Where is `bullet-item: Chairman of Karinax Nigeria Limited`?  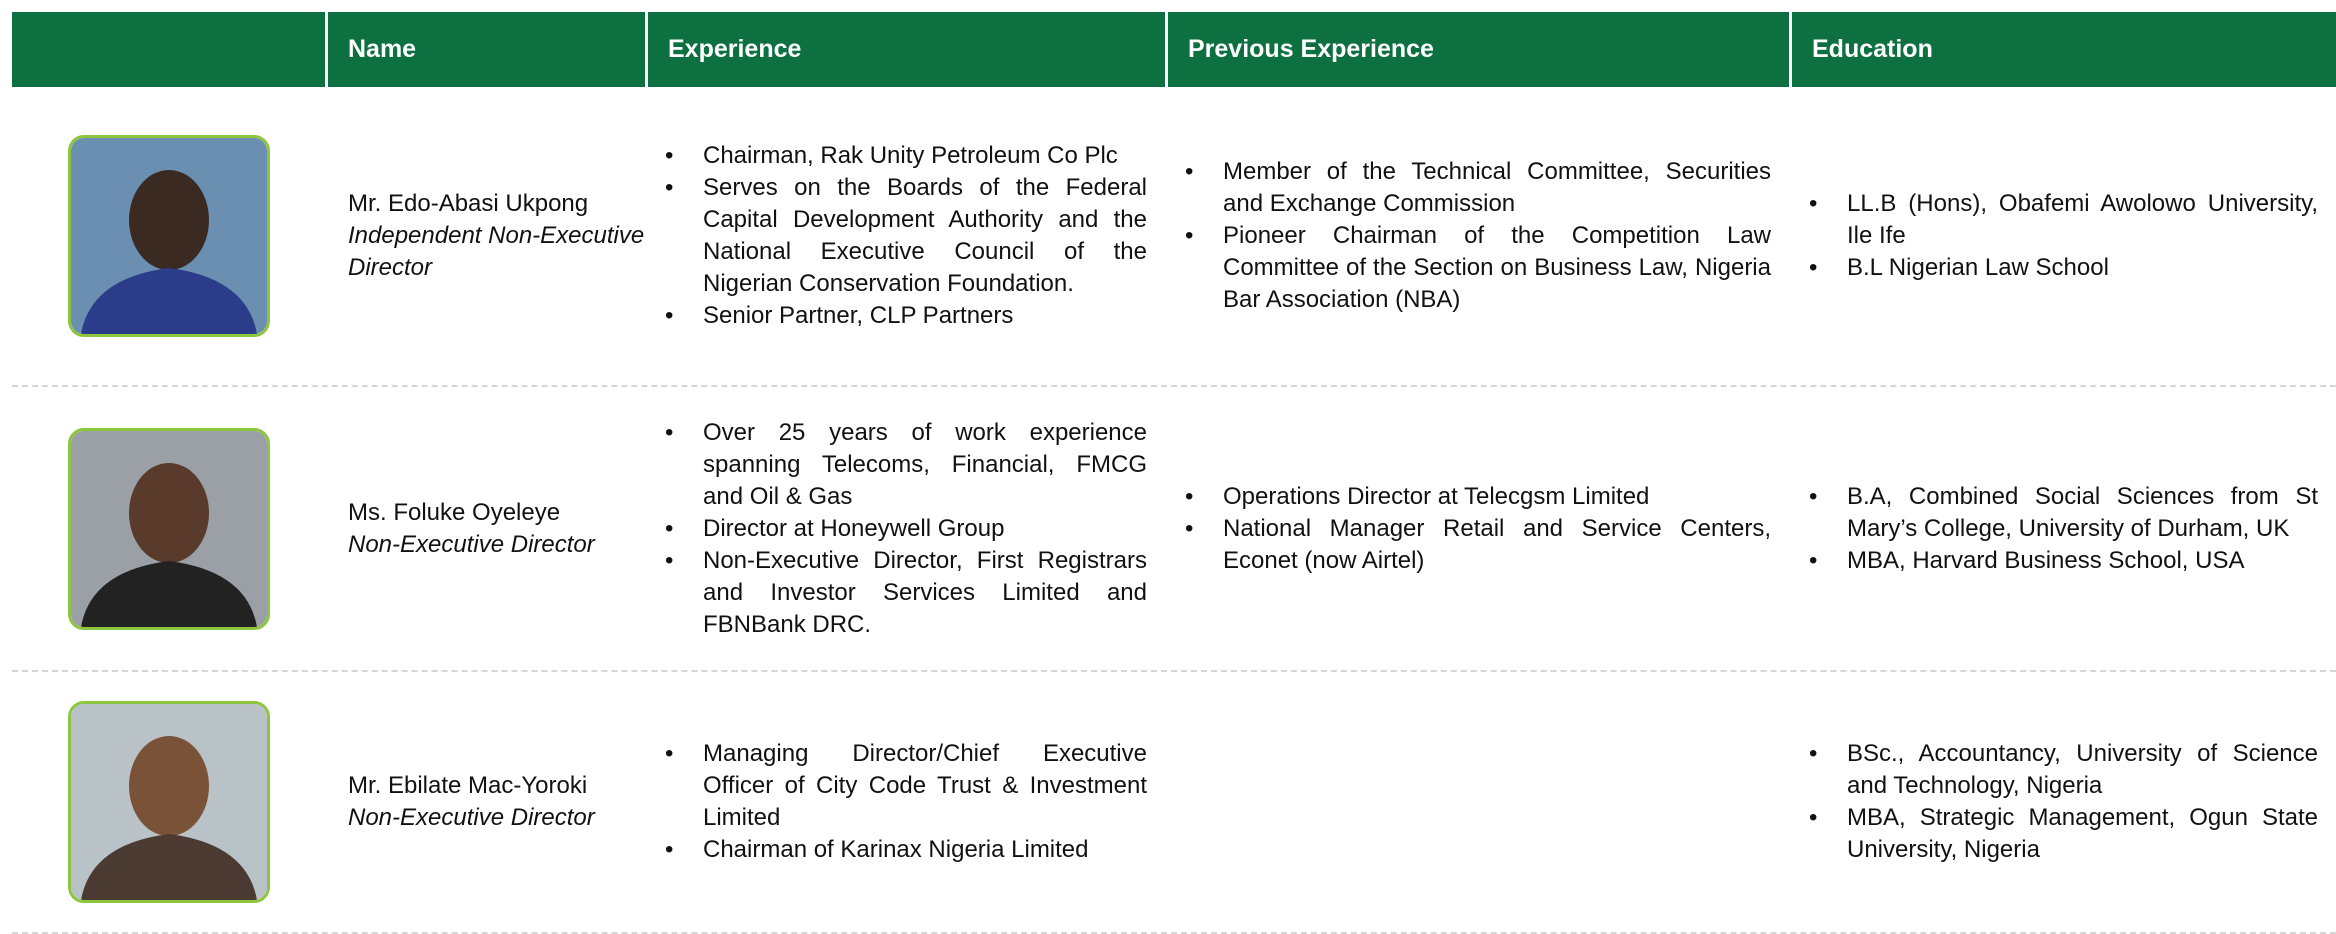 bullet-item: Chairman of Karinax Nigeria Limited is located at coordinates (906, 850).